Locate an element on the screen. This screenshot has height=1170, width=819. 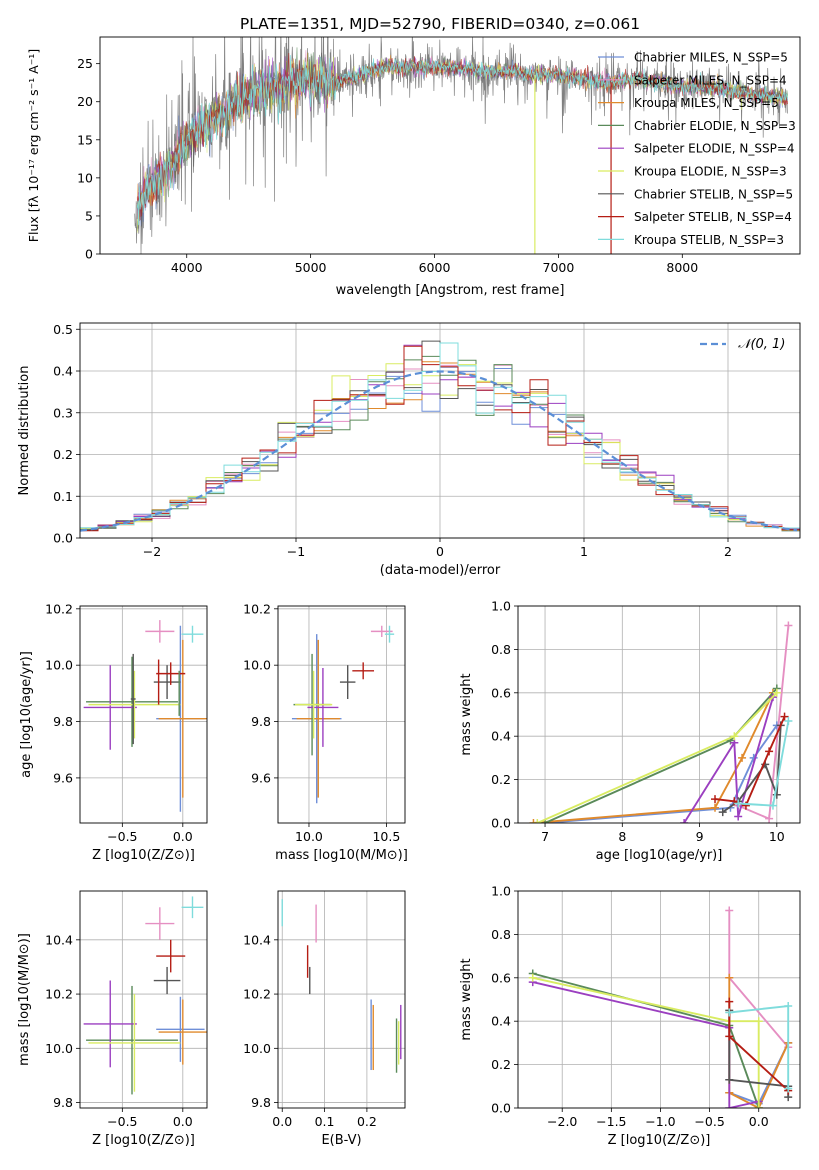
y-tick-label: 15 is located at coordinates (85, 139).